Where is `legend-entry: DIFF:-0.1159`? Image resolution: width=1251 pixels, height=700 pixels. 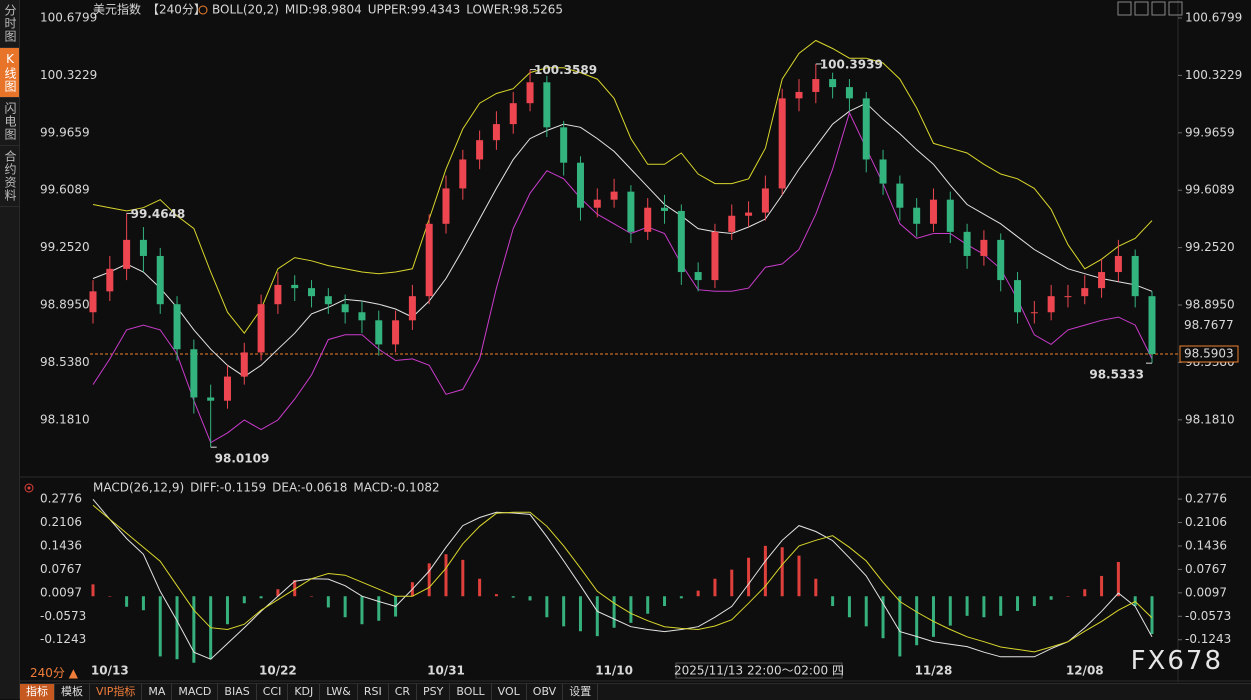
legend-entry: DIFF:-0.1159 is located at coordinates (228, 488).